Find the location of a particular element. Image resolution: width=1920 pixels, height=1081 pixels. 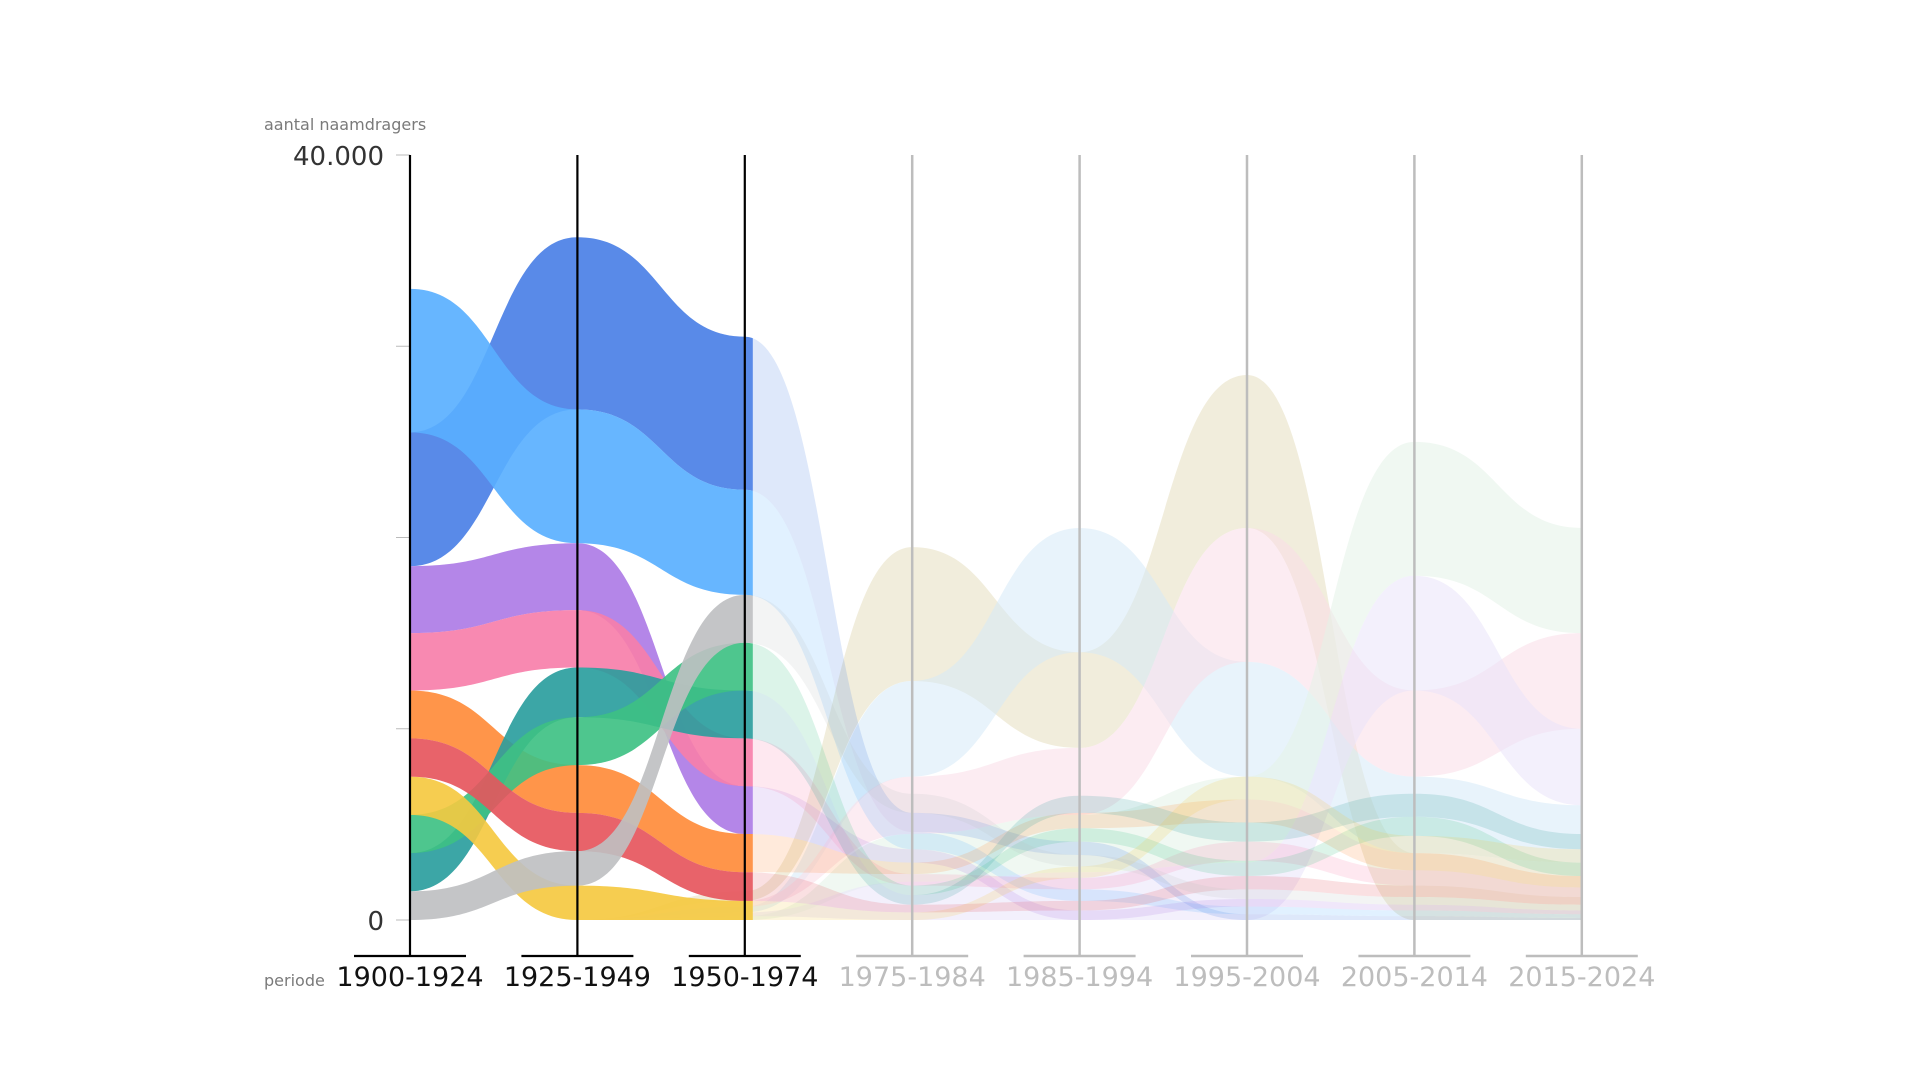

x-tick-label-3: 1975-1984 is located at coordinates (912, 977).